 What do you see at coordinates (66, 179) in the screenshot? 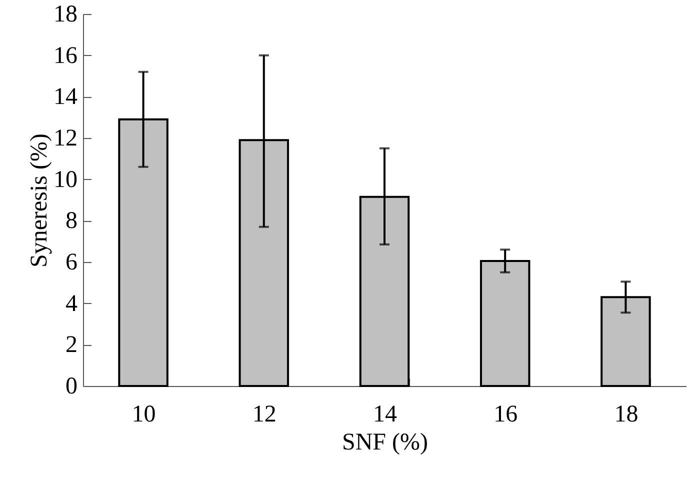
I see `y-tick-label: 10` at bounding box center [66, 179].